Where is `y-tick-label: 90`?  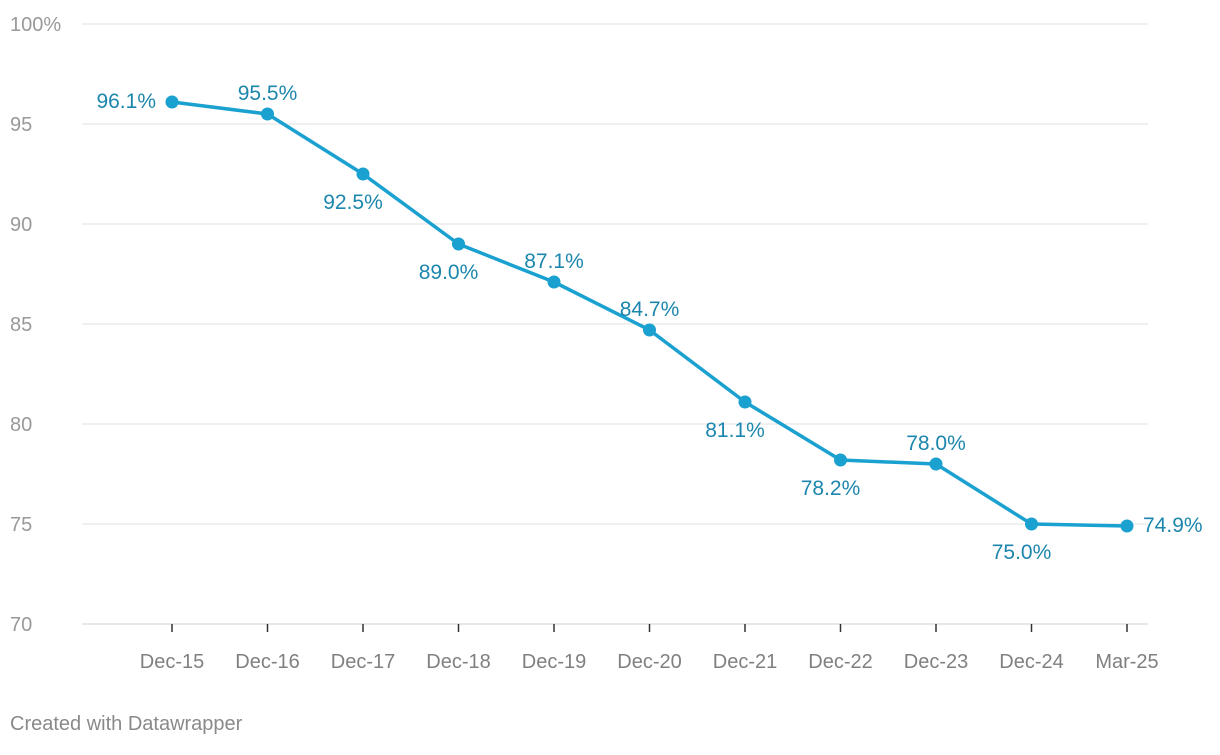
y-tick-label: 90 is located at coordinates (21, 225).